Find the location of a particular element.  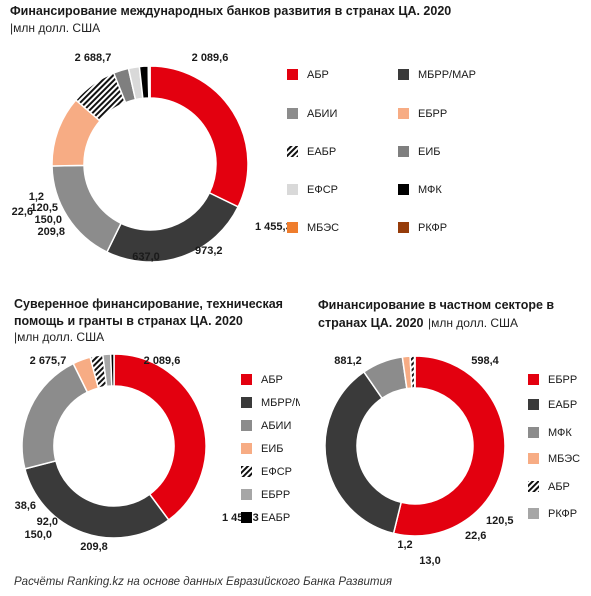

chart2-unit: |млн долл. США is located at coordinates (59, 337).